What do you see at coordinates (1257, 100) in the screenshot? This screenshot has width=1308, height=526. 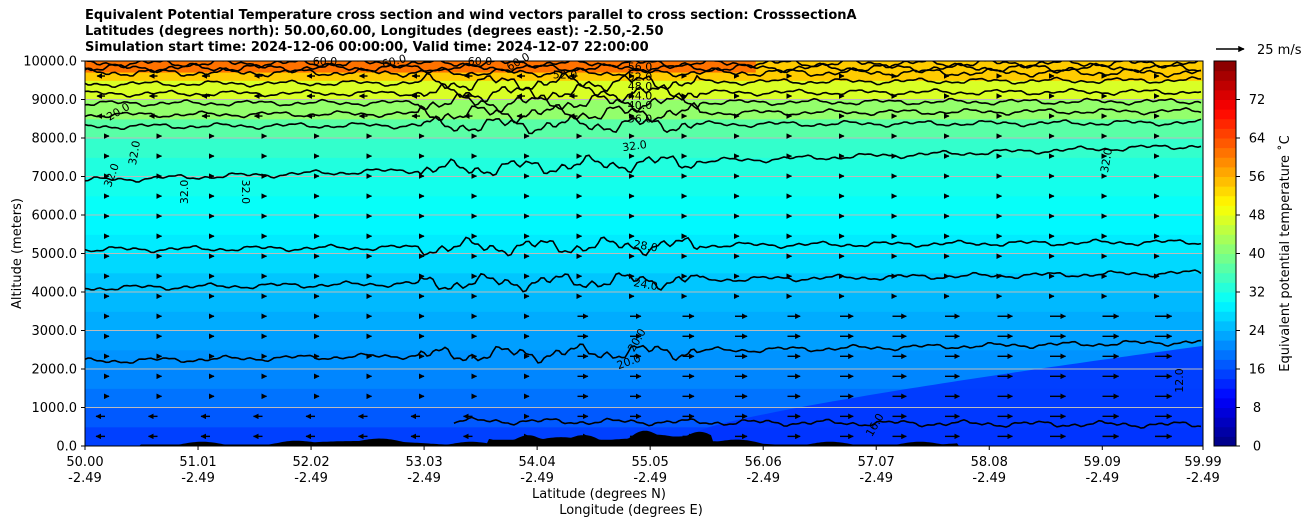 I see `colorbar-tick-label: 72` at bounding box center [1257, 100].